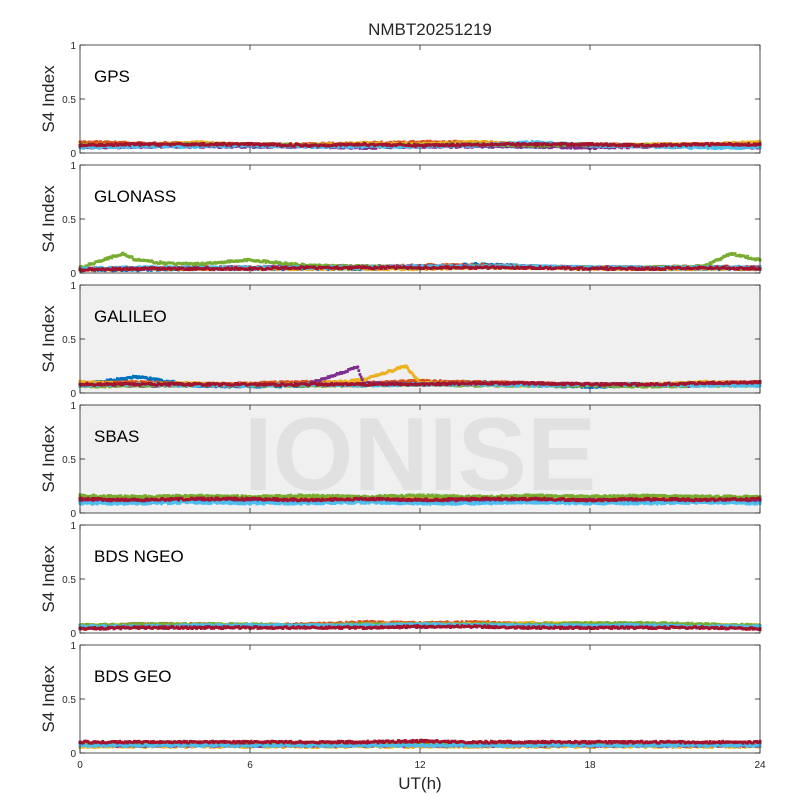 This screenshot has height=800, width=800. What do you see at coordinates (73, 154) in the screenshot?
I see `y-tick-label: 0` at bounding box center [73, 154].